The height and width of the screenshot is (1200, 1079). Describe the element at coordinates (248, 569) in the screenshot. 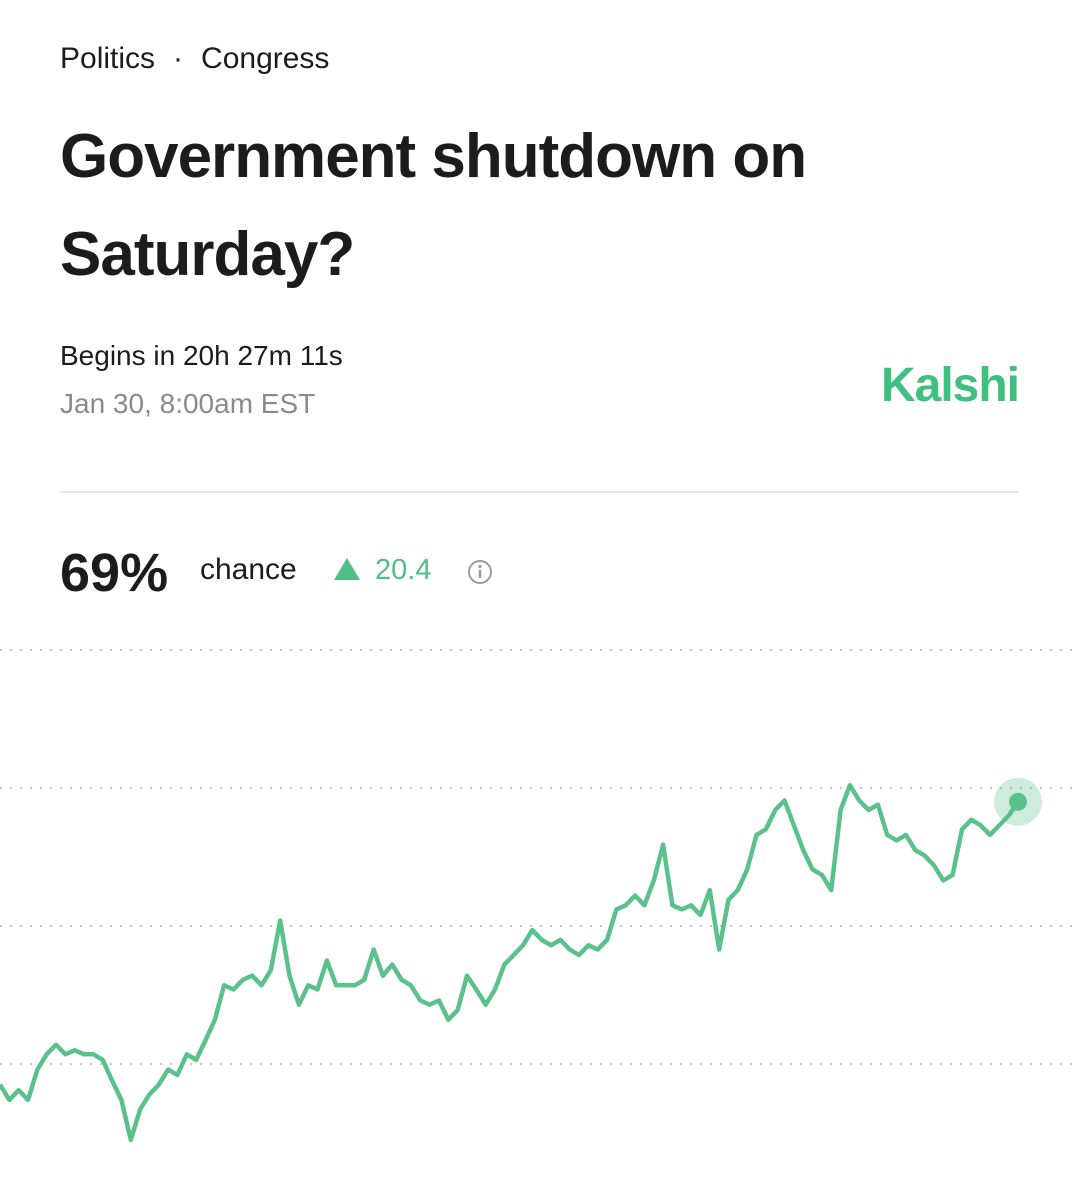

I see `probability-label: chance` at that location.